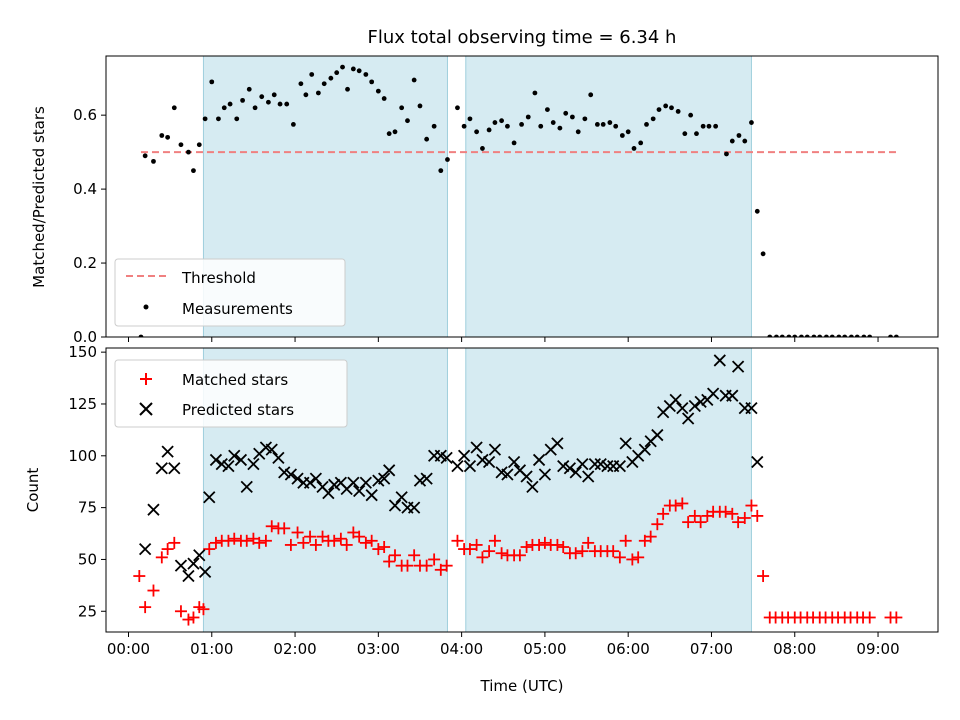 This screenshot has width=960, height=720. I want to click on observing-window, so click(608, 196).